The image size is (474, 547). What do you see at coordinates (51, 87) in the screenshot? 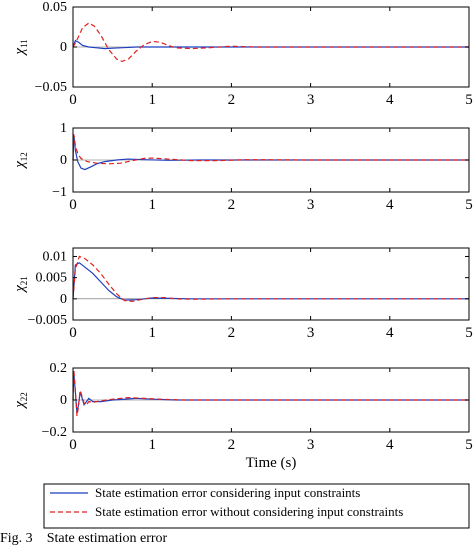
I see `y-tick-label: −0.05` at bounding box center [51, 87].